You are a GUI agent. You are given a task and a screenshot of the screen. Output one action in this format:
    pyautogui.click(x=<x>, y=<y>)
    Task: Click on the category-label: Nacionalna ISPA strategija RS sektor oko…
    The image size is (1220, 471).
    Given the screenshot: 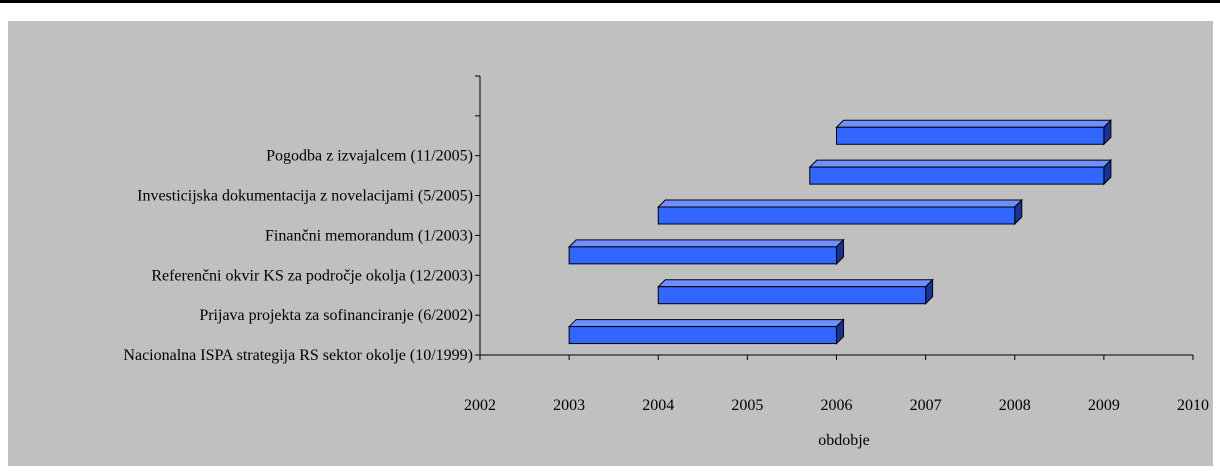 What is the action you would take?
    pyautogui.click(x=298, y=355)
    